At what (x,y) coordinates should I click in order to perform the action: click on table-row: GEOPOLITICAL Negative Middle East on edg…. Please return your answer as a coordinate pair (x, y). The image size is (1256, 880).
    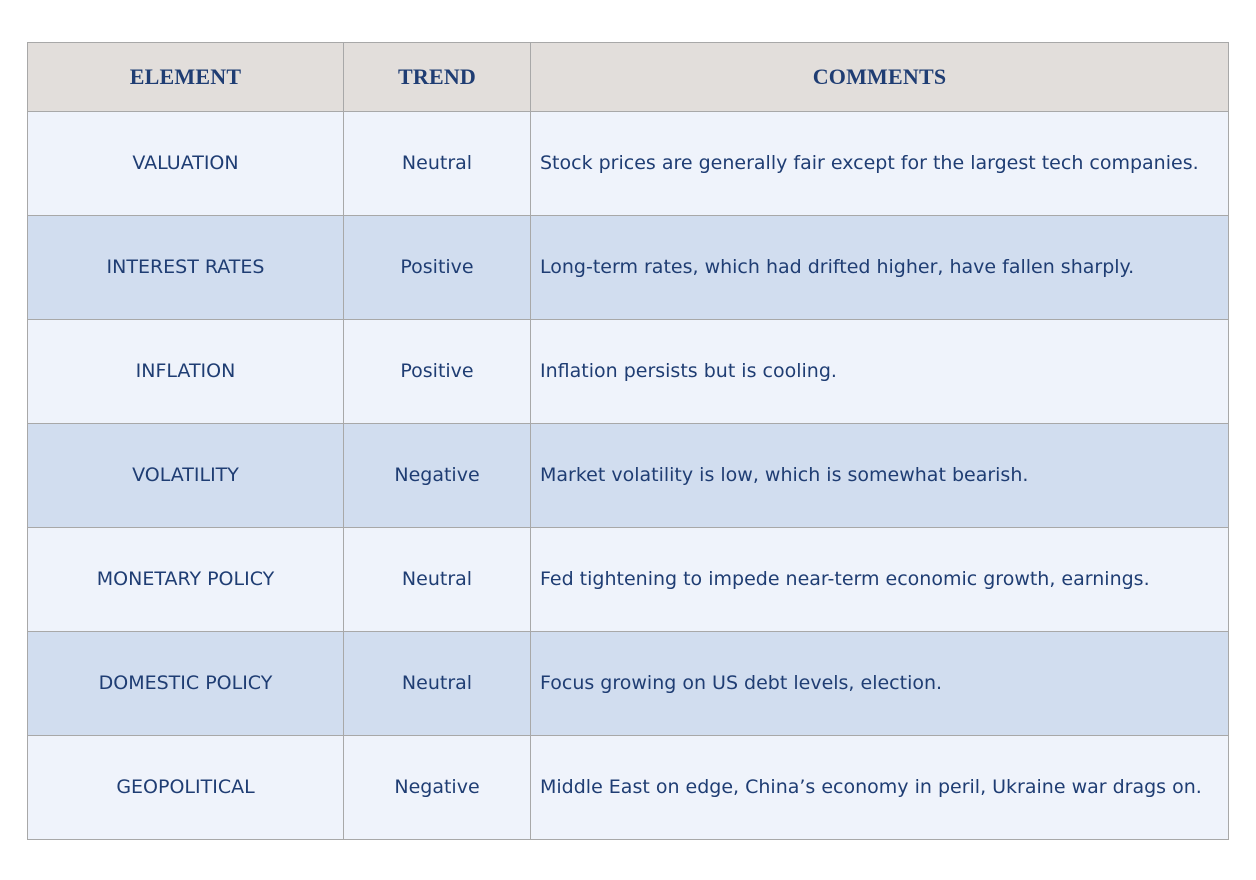
    Looking at the image, I should click on (628, 787).